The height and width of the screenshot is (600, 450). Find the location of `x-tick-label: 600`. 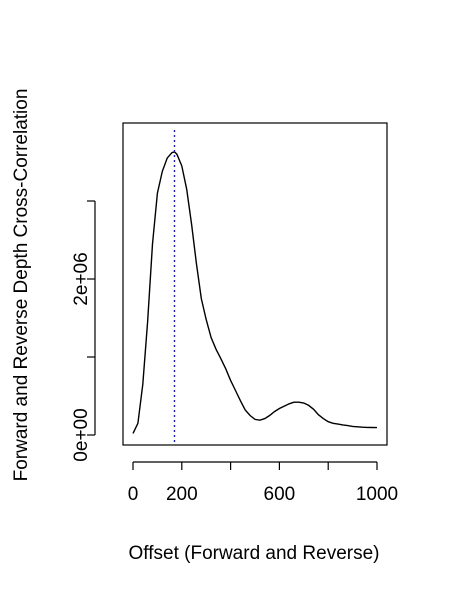

x-tick-label: 600 is located at coordinates (280, 494).